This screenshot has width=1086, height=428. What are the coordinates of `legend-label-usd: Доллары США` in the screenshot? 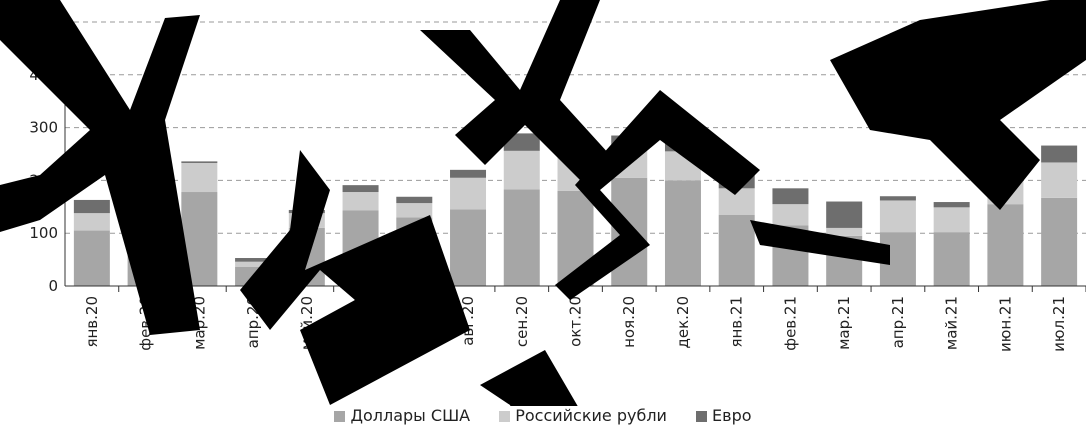 It's located at (410, 415).